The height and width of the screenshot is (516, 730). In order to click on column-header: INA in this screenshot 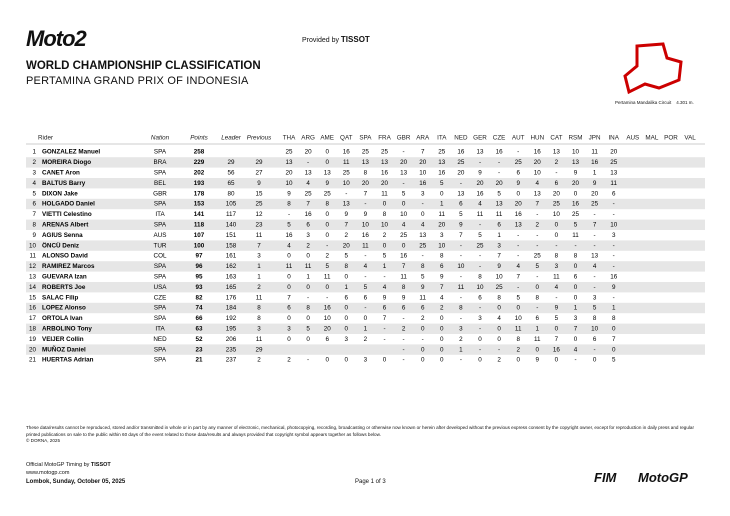, I will do `click(613, 138)`.